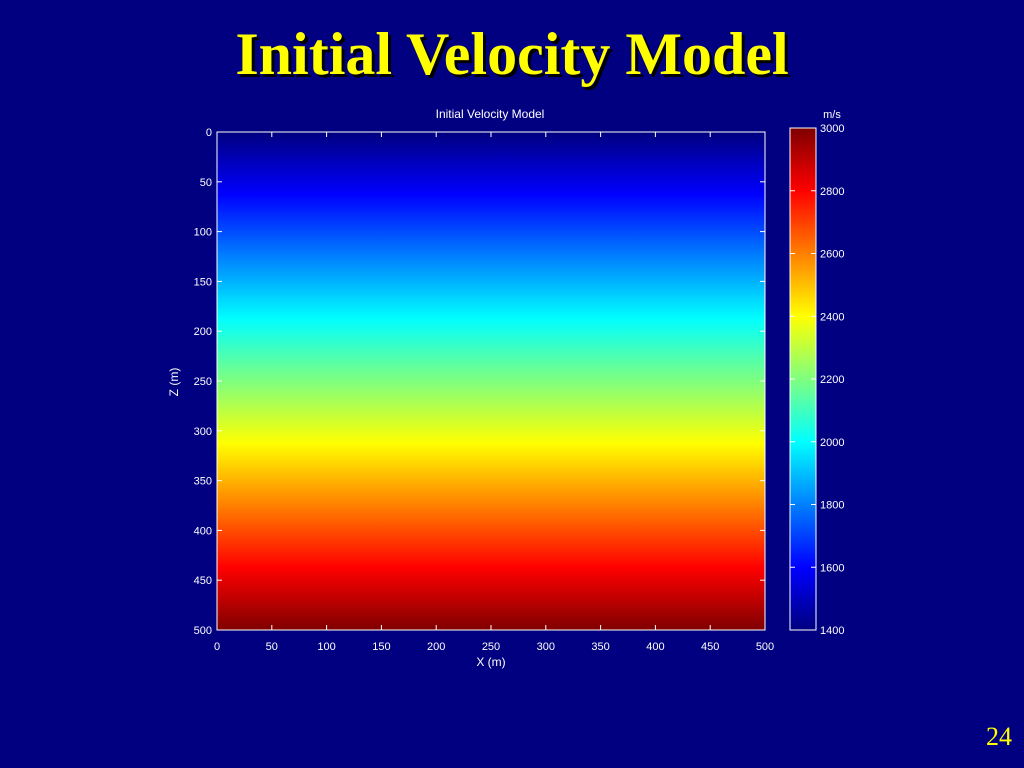  I want to click on y-tick-label: 500, so click(203, 631).